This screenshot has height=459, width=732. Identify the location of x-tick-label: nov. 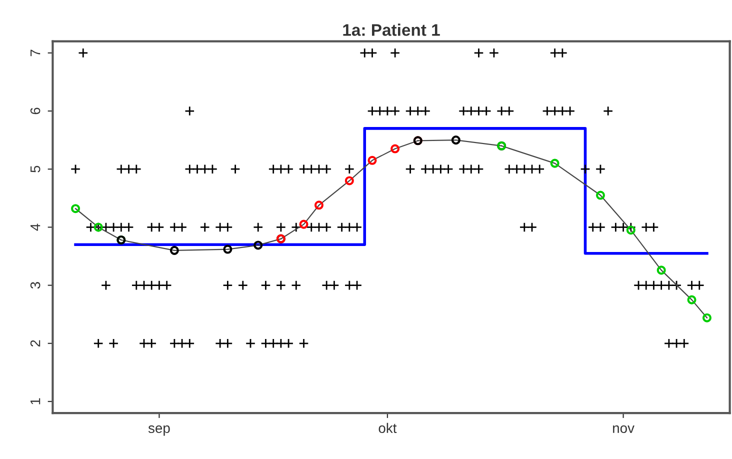
(623, 429).